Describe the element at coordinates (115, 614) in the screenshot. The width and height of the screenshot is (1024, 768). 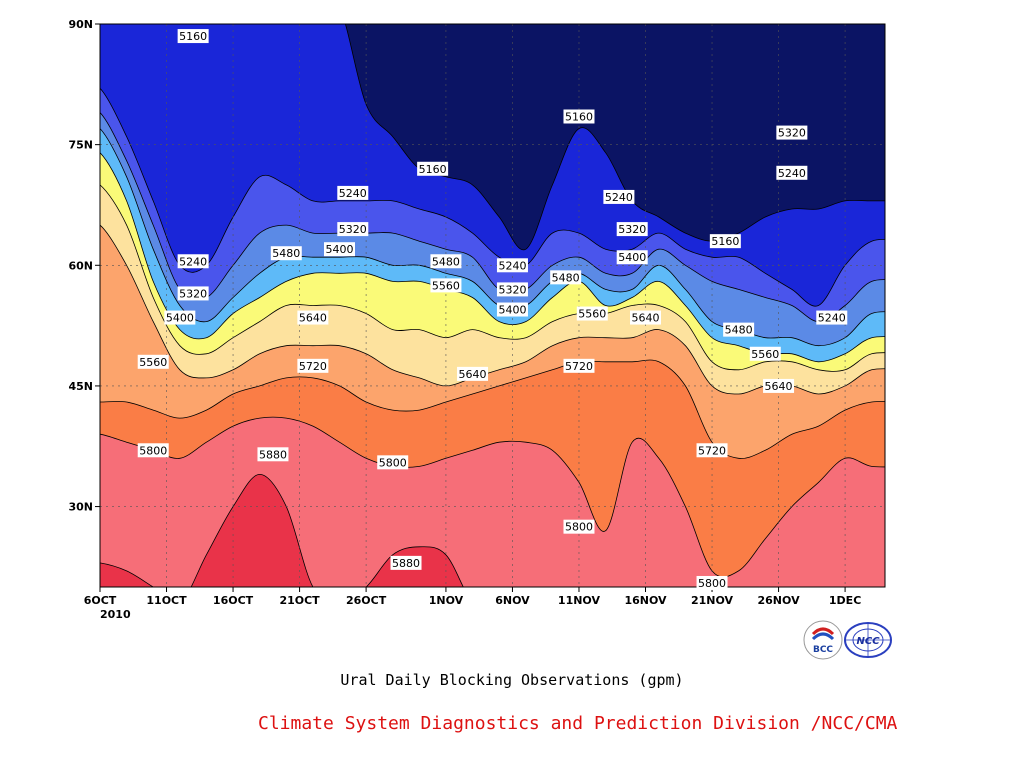
I see `x-year-label: 2010` at that location.